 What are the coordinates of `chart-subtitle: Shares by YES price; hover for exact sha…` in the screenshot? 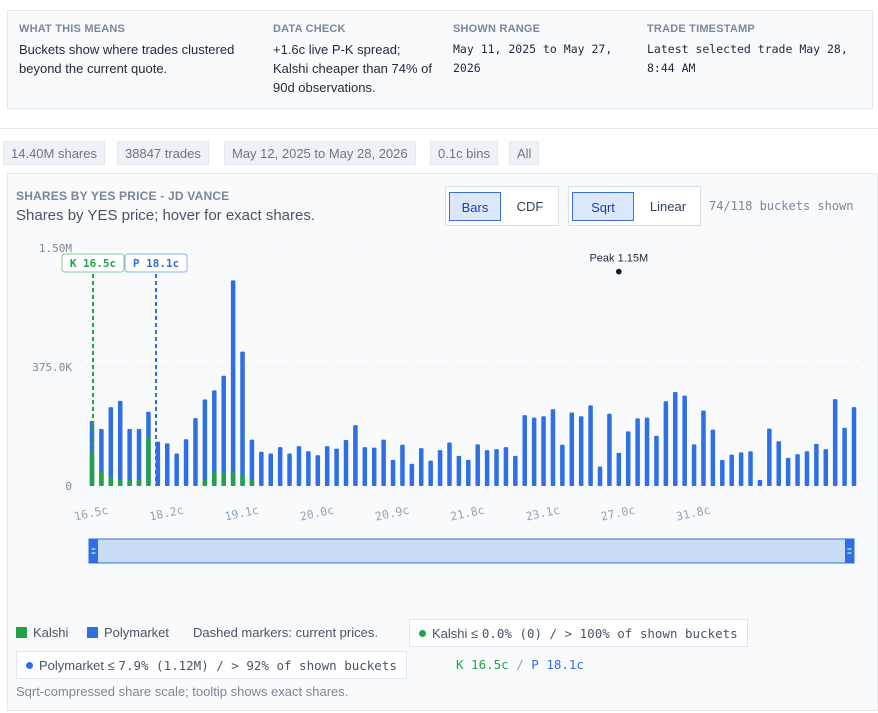 It's located at (166, 215).